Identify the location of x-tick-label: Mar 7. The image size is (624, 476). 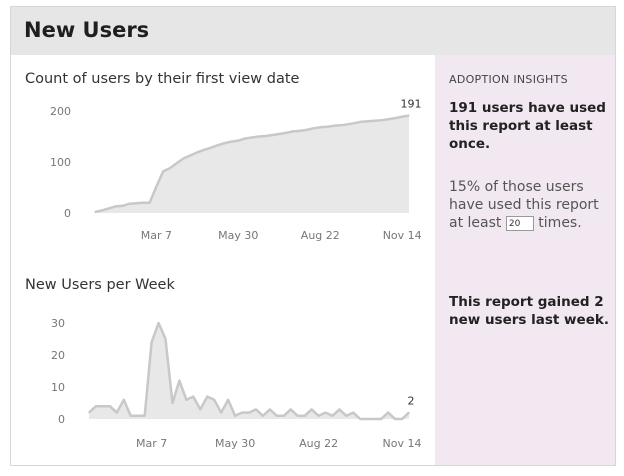
(151, 443).